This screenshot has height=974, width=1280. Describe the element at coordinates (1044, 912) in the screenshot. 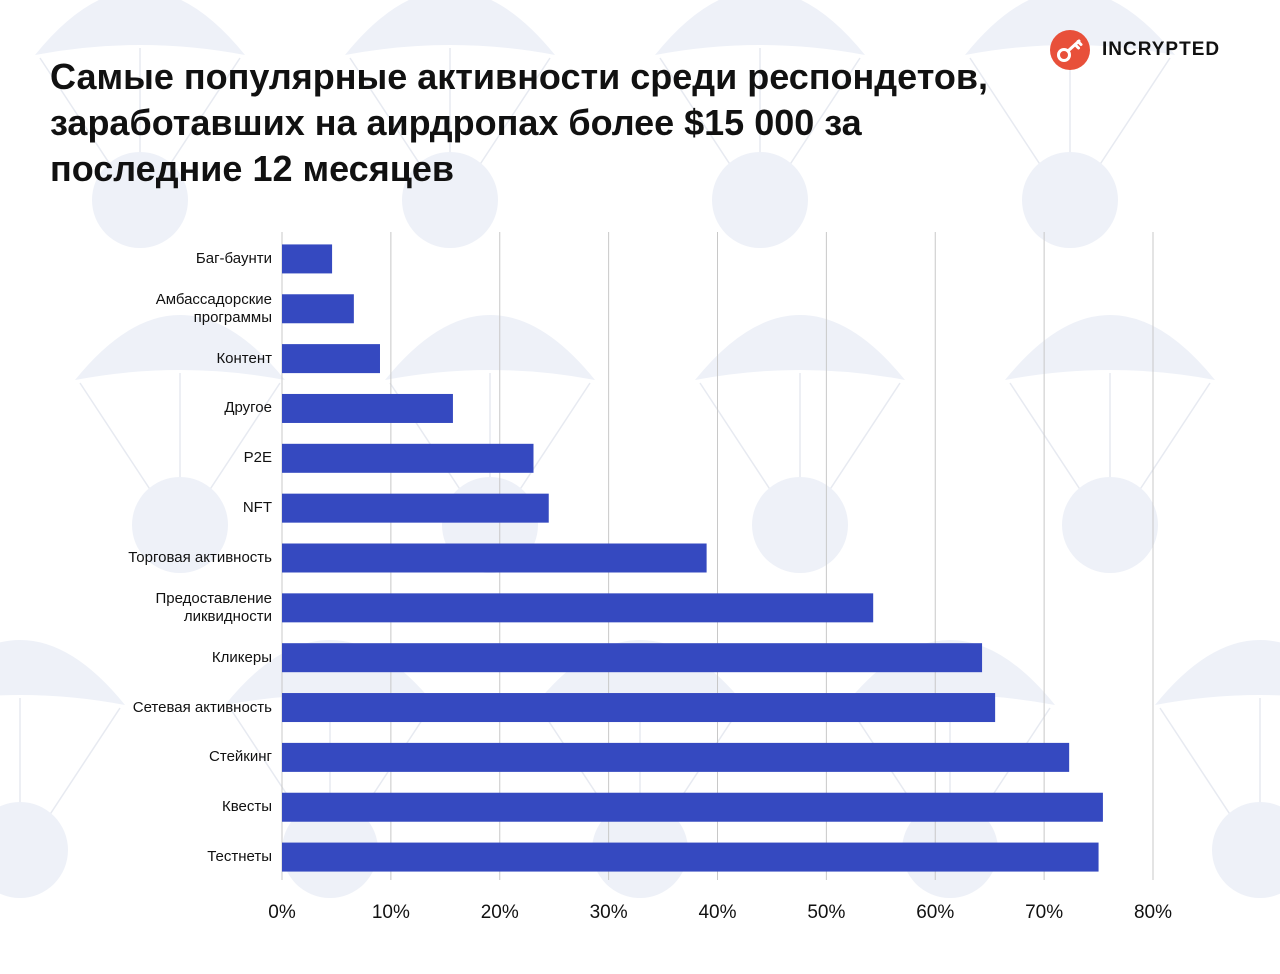

I see `x-tick-label: 70%` at that location.